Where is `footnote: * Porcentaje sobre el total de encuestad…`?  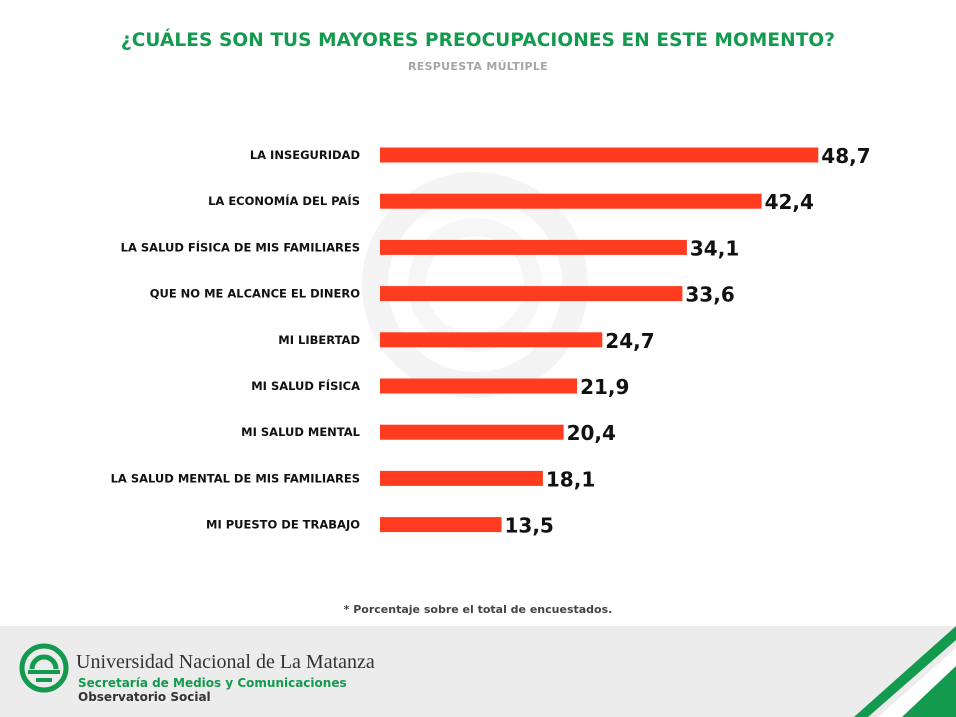 footnote: * Porcentaje sobre el total de encuestad… is located at coordinates (478, 609).